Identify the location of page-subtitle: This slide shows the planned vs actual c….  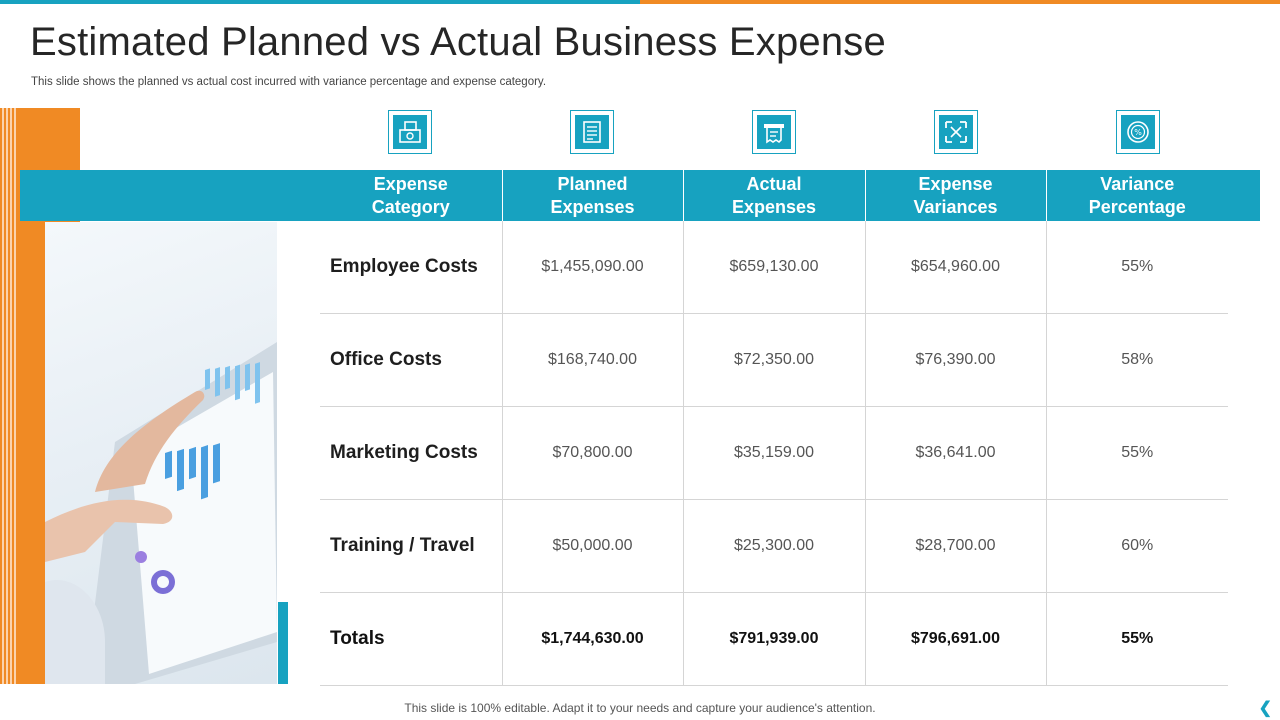
(289, 82).